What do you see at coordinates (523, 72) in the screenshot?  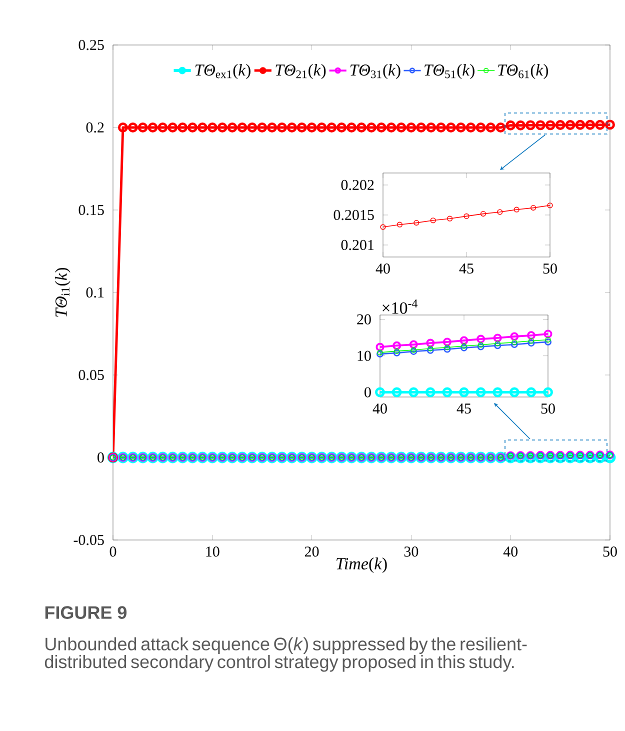 I see `legend-label: TΘ$_{61}$(k)` at bounding box center [523, 72].